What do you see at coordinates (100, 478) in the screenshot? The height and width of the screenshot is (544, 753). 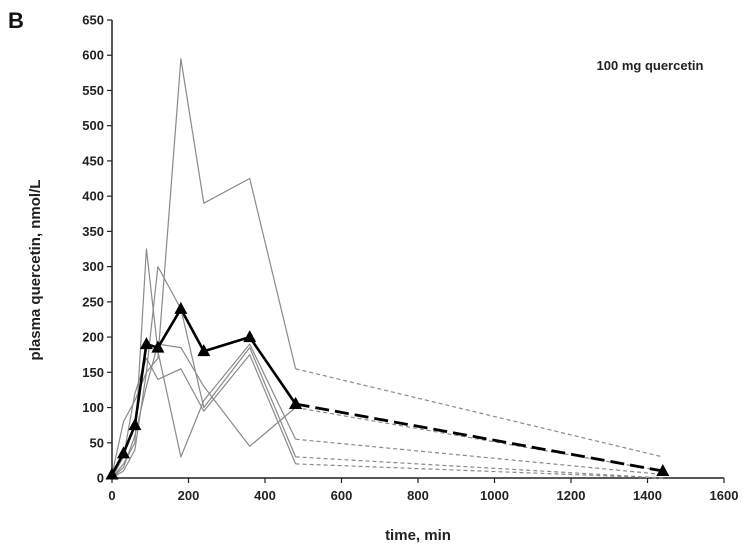 I see `y-tick-label: 0` at bounding box center [100, 478].